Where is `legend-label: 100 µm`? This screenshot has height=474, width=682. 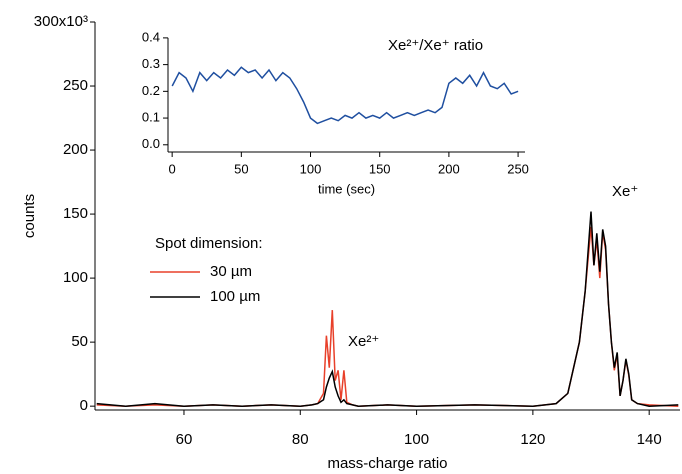
legend-label: 100 µm is located at coordinates (235, 296).